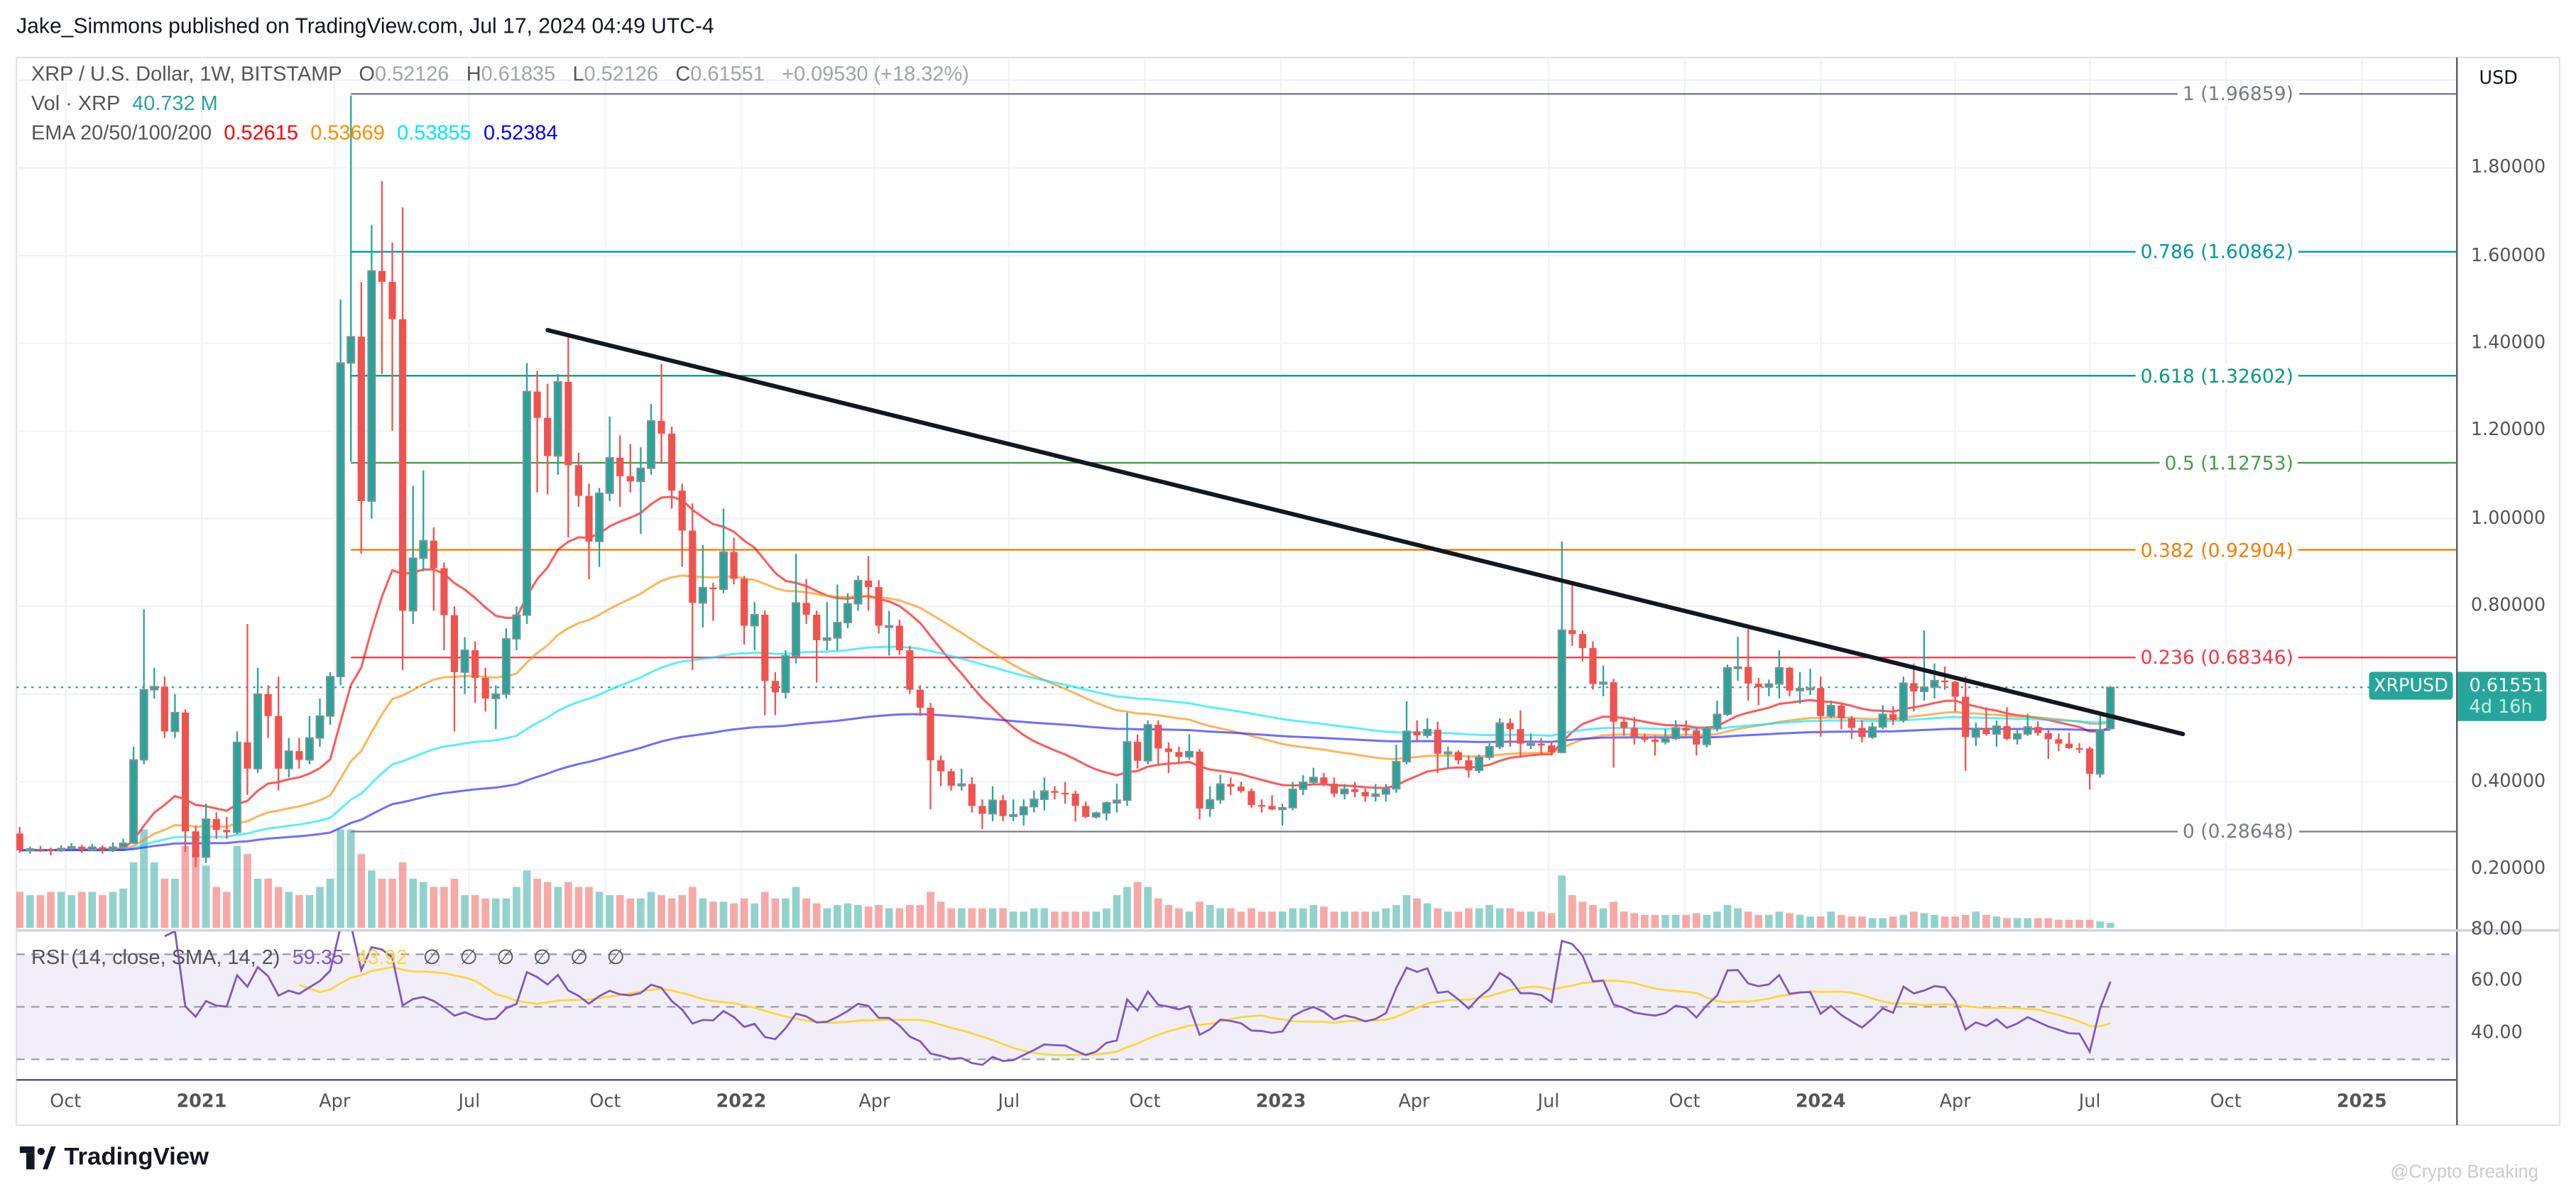  Describe the element at coordinates (741, 1101) in the screenshot. I see `time-tick-label: 2022` at that location.